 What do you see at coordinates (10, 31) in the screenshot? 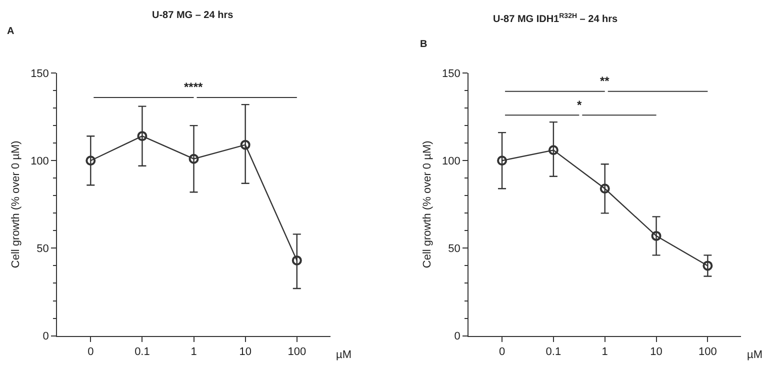
I see `text: A` at bounding box center [10, 31].